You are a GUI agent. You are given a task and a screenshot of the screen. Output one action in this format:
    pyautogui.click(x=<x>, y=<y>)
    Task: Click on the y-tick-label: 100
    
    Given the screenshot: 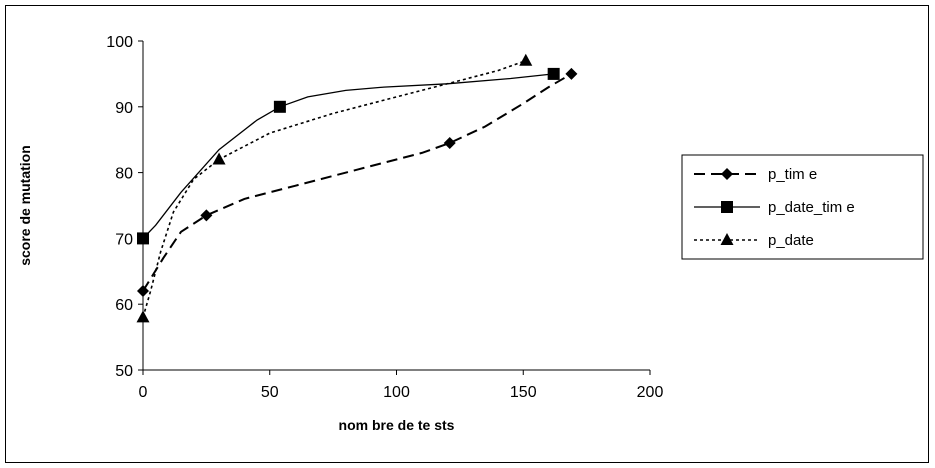 What is the action you would take?
    pyautogui.click(x=119, y=42)
    